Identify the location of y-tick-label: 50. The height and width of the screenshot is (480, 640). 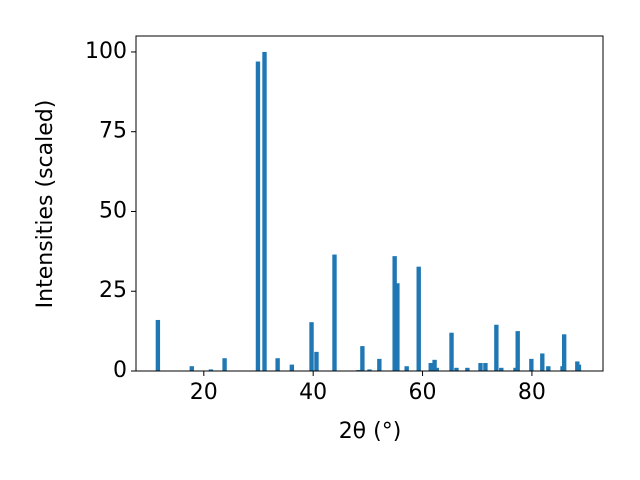
(113, 210).